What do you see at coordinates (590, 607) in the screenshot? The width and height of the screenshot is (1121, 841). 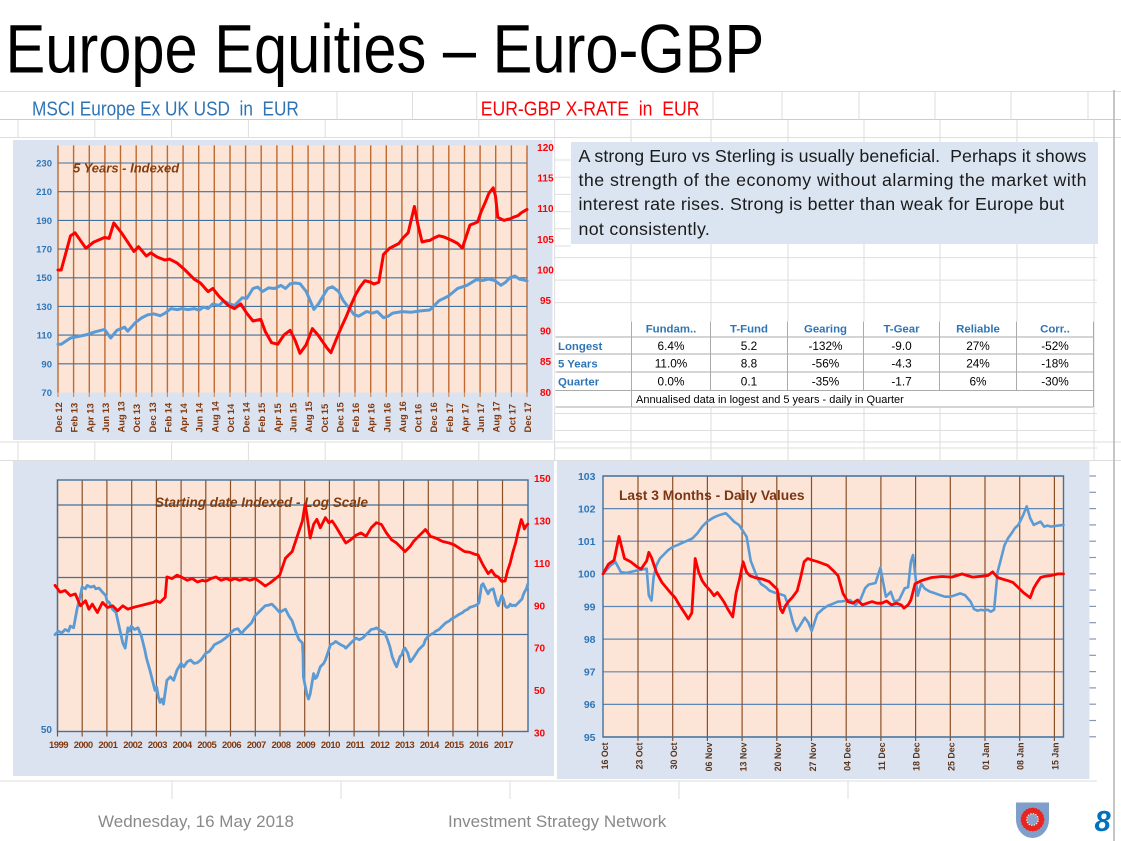 I see `svg-text: 99` at bounding box center [590, 607].